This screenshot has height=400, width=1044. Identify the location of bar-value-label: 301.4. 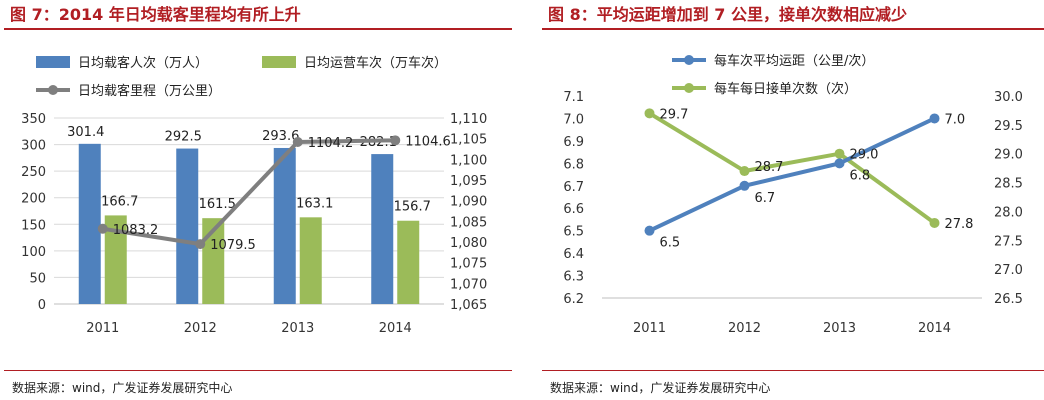
(85, 132).